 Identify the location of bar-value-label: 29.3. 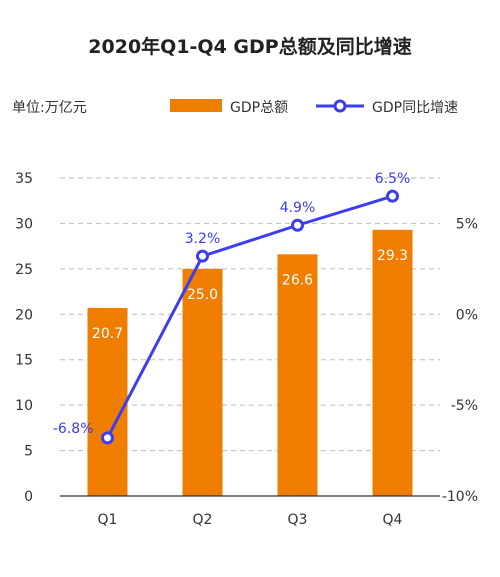
(392, 256).